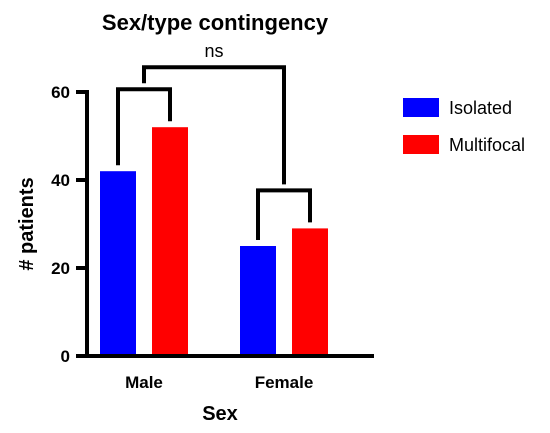 Image resolution: width=550 pixels, height=433 pixels. Describe the element at coordinates (215, 22) in the screenshot. I see `chart-title: Sex/type contingency` at that location.